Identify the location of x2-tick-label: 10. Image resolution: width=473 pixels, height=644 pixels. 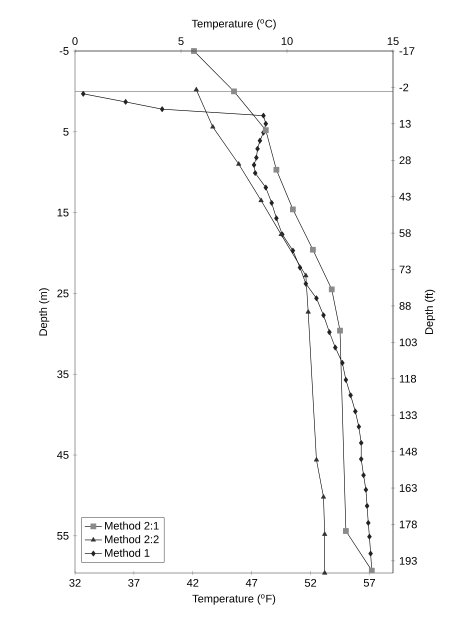
(287, 41).